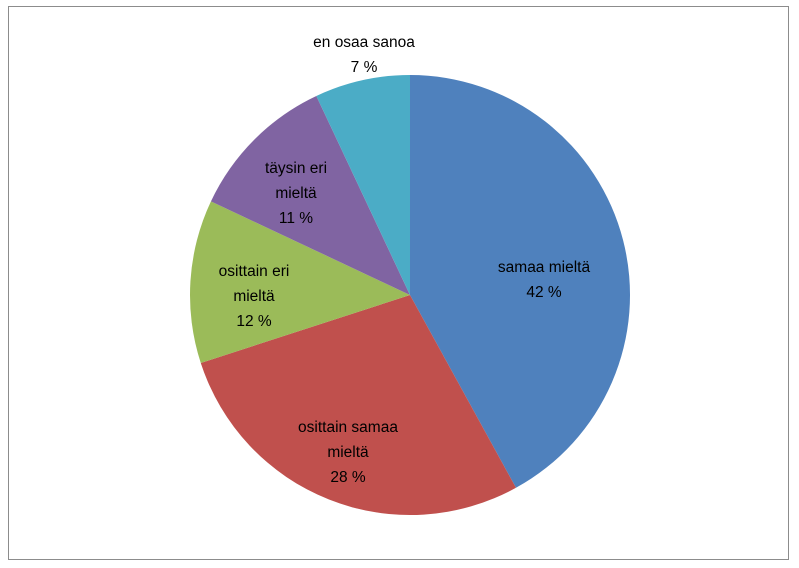  I want to click on slice-value-label: 28 %, so click(348, 477).